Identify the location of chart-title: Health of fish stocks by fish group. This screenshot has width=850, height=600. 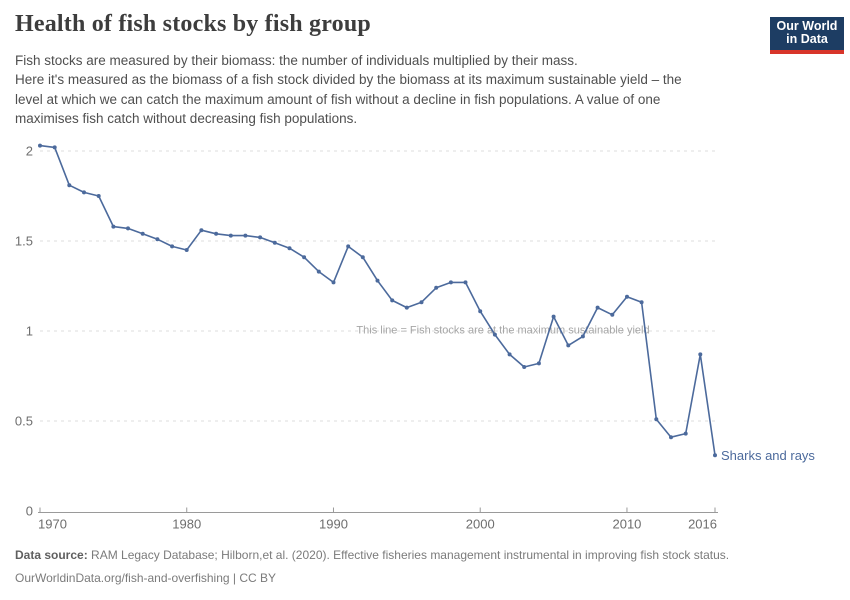
(193, 24).